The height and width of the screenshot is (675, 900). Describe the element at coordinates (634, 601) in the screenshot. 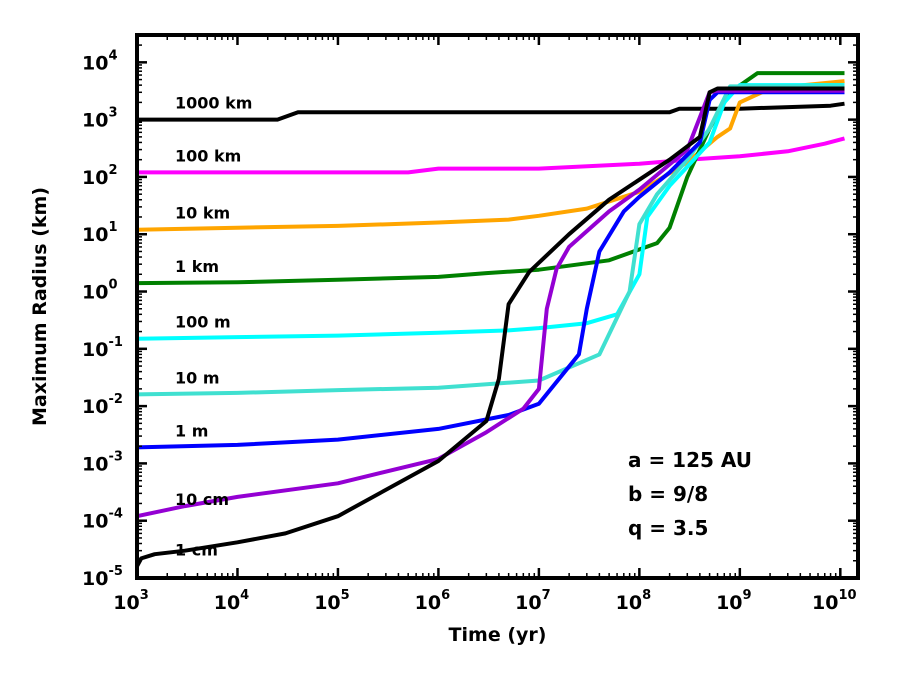

I see `x-tick-label: 108` at that location.